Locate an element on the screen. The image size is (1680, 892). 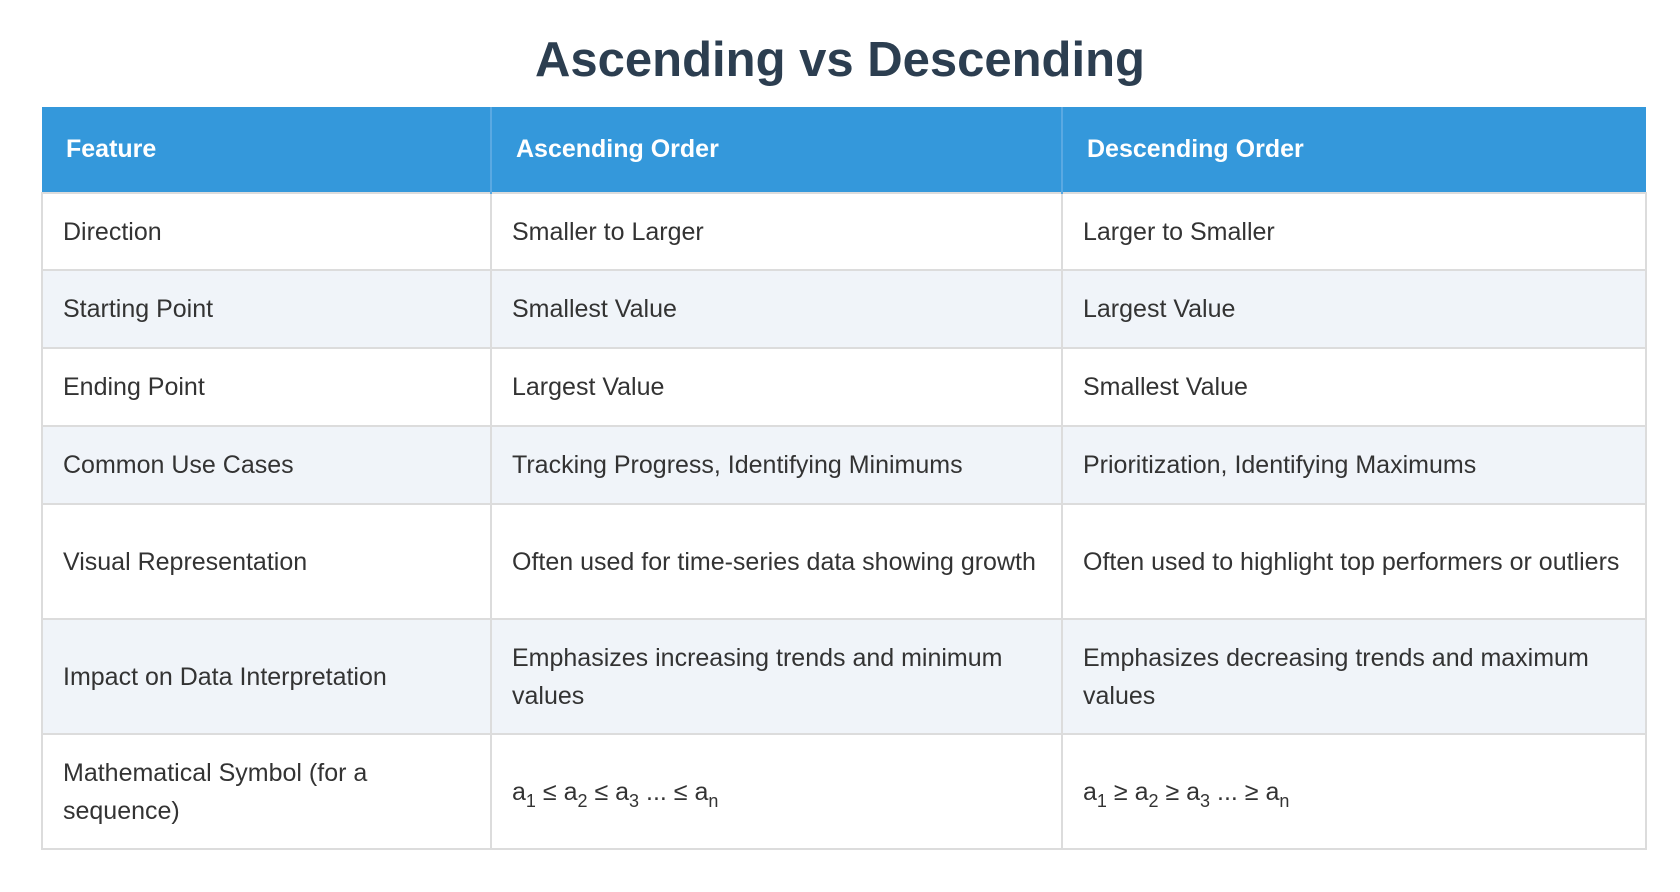
ascending-math-cell: a1 ≤ a2 ≤ a3 ... ≤ an is located at coordinates (776, 791).